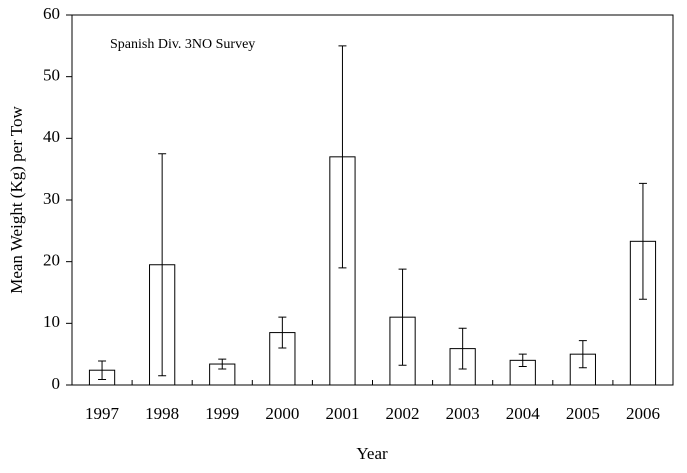 The width and height of the screenshot is (687, 473). I want to click on x-tick-label: 1997, so click(102, 413).